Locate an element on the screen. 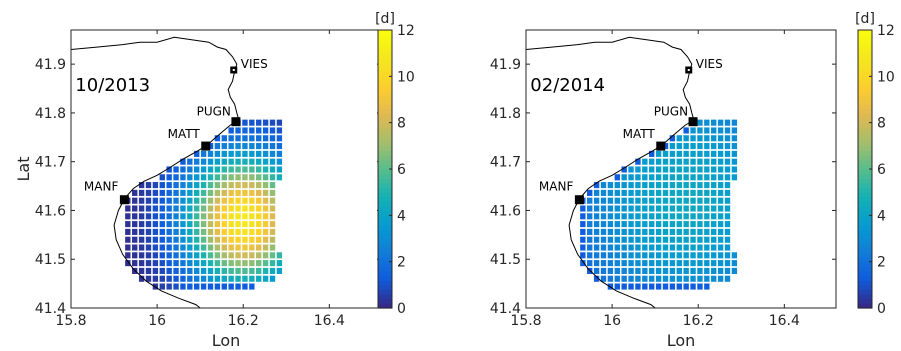  coastline is located at coordinates (155, 172).